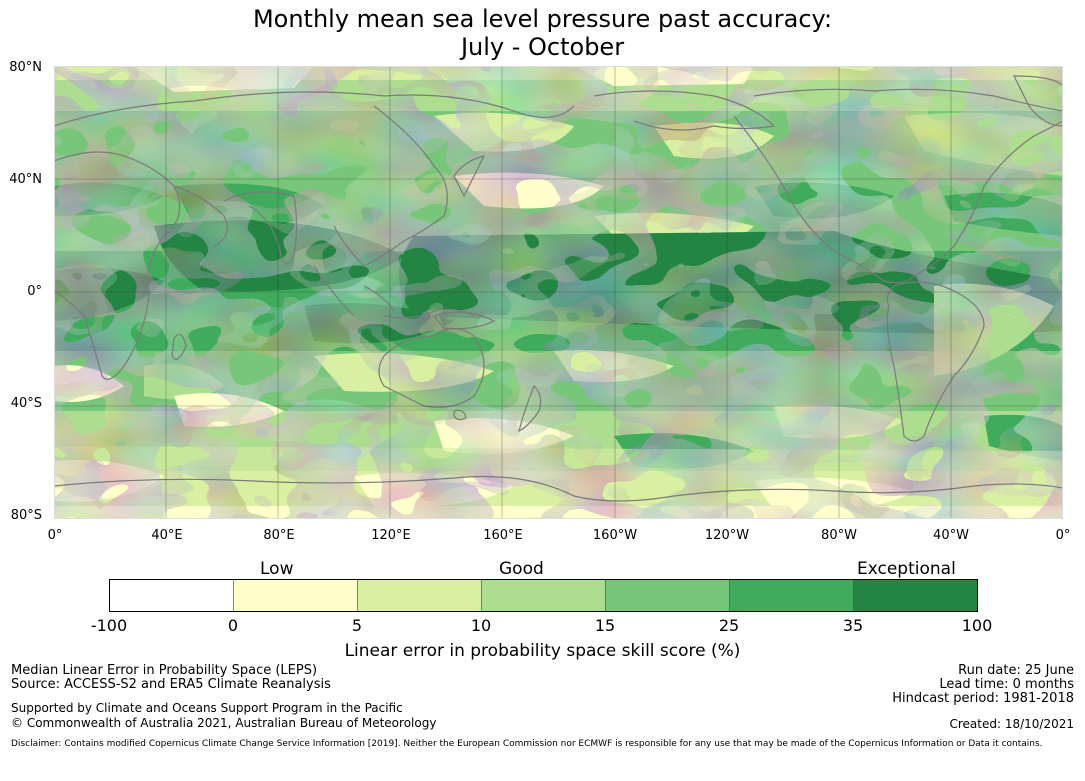 This screenshot has height=781, width=1085. What do you see at coordinates (1038, 101) in the screenshot?
I see `coast-greenland` at bounding box center [1038, 101].